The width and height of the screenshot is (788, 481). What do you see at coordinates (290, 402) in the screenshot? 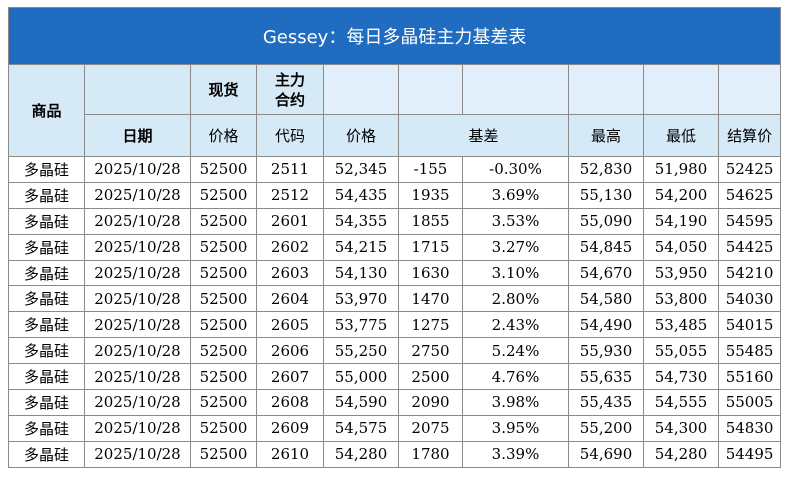
I see `contract-code-cell: 2608` at bounding box center [290, 402].